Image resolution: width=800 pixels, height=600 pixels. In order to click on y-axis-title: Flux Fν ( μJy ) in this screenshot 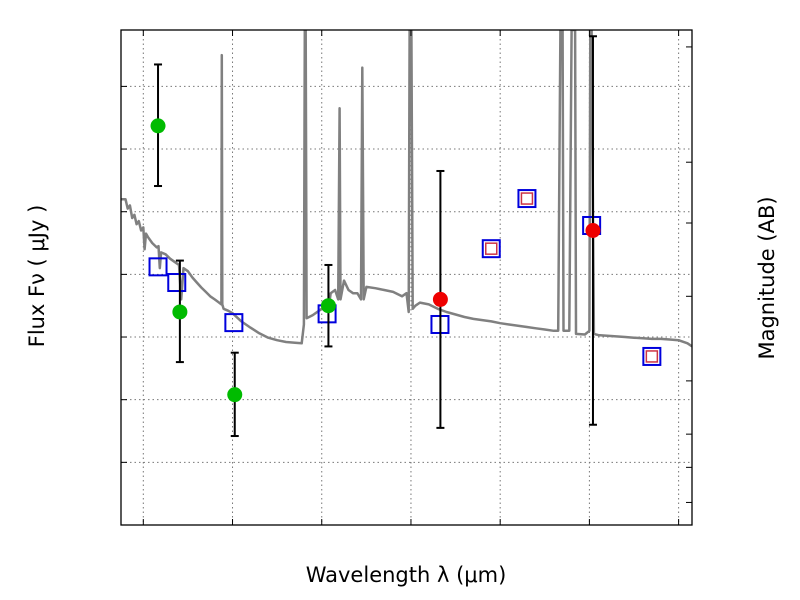, I will do `click(37, 276)`.